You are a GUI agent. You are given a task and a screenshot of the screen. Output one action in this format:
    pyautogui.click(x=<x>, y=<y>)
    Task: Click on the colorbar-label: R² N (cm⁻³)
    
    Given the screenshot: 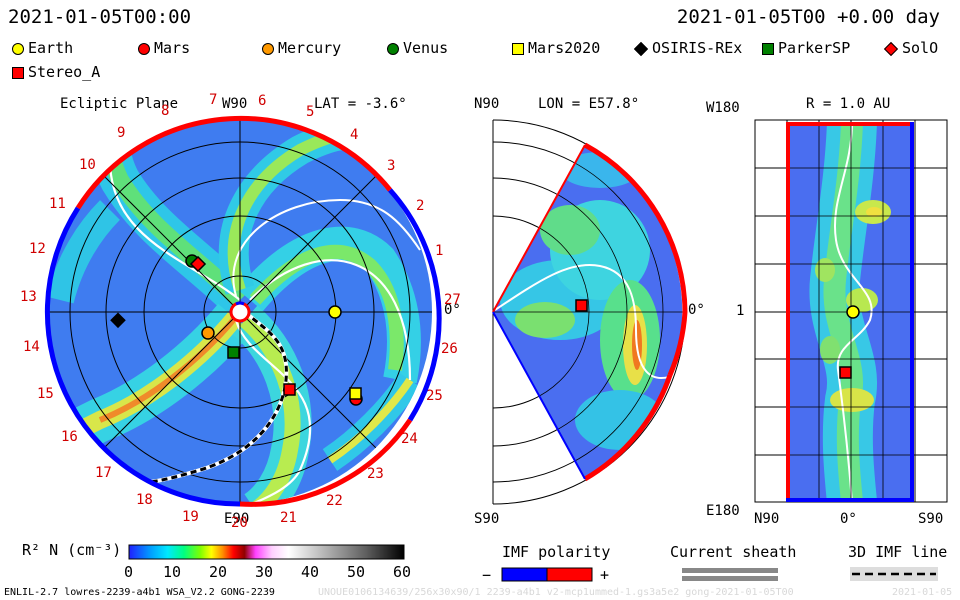 What is the action you would take?
    pyautogui.click(x=72, y=550)
    